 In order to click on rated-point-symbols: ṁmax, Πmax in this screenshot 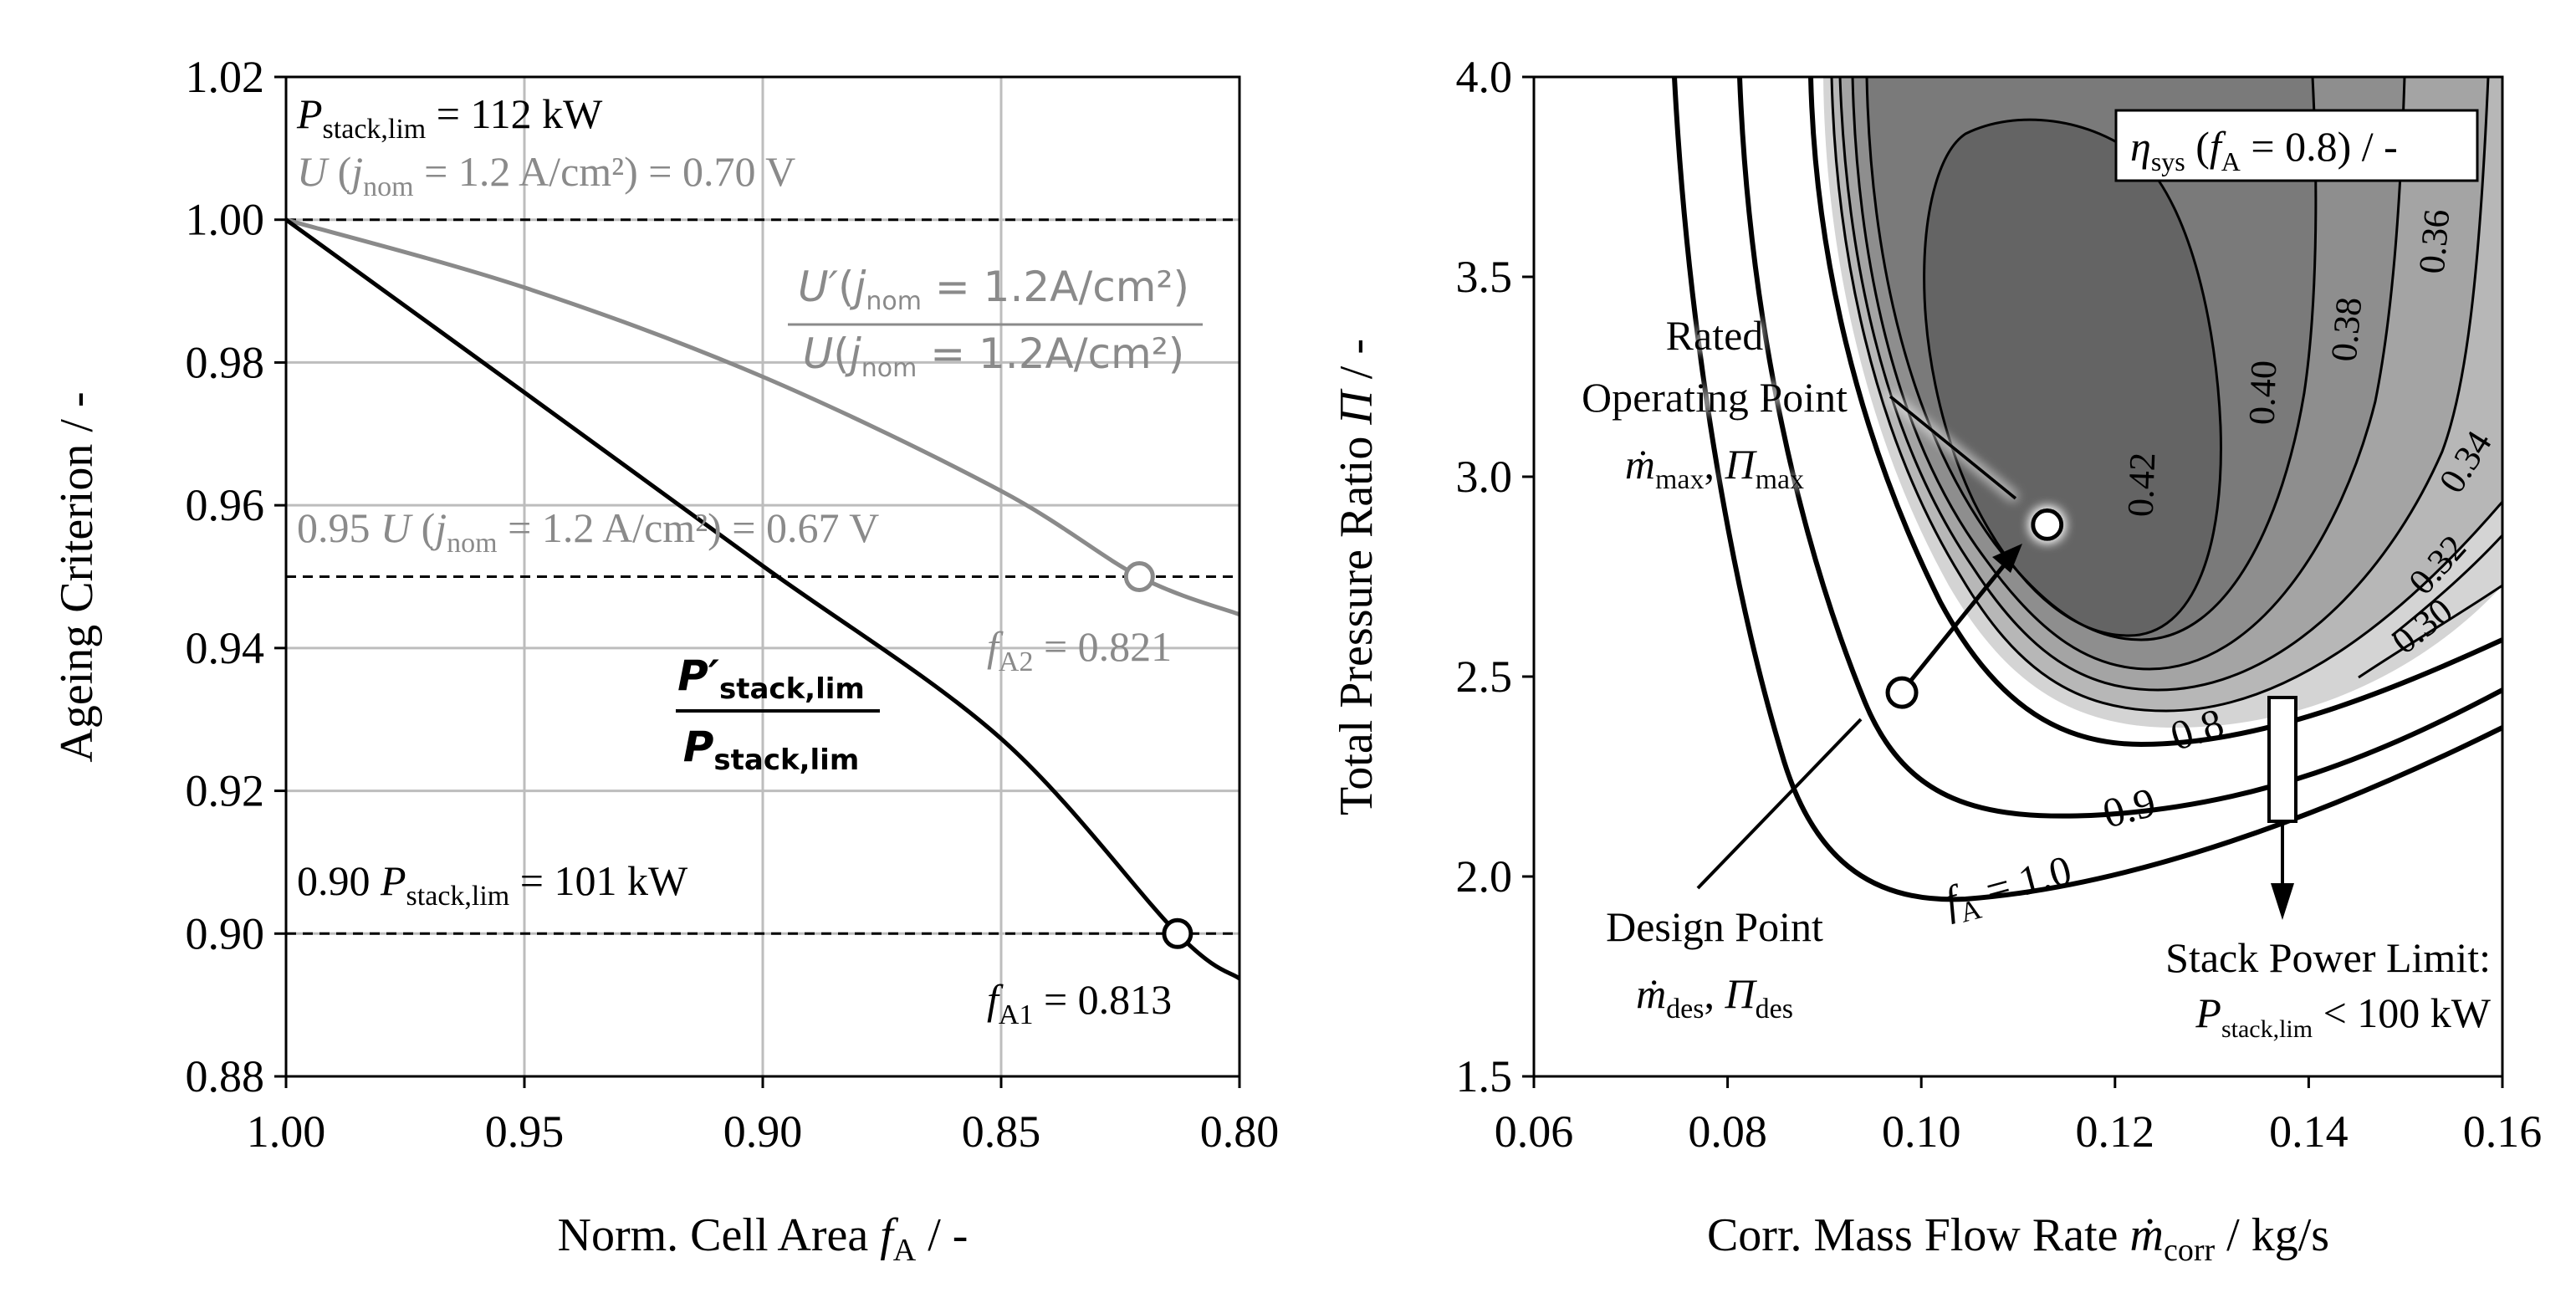, I will do `click(1714, 468)`.